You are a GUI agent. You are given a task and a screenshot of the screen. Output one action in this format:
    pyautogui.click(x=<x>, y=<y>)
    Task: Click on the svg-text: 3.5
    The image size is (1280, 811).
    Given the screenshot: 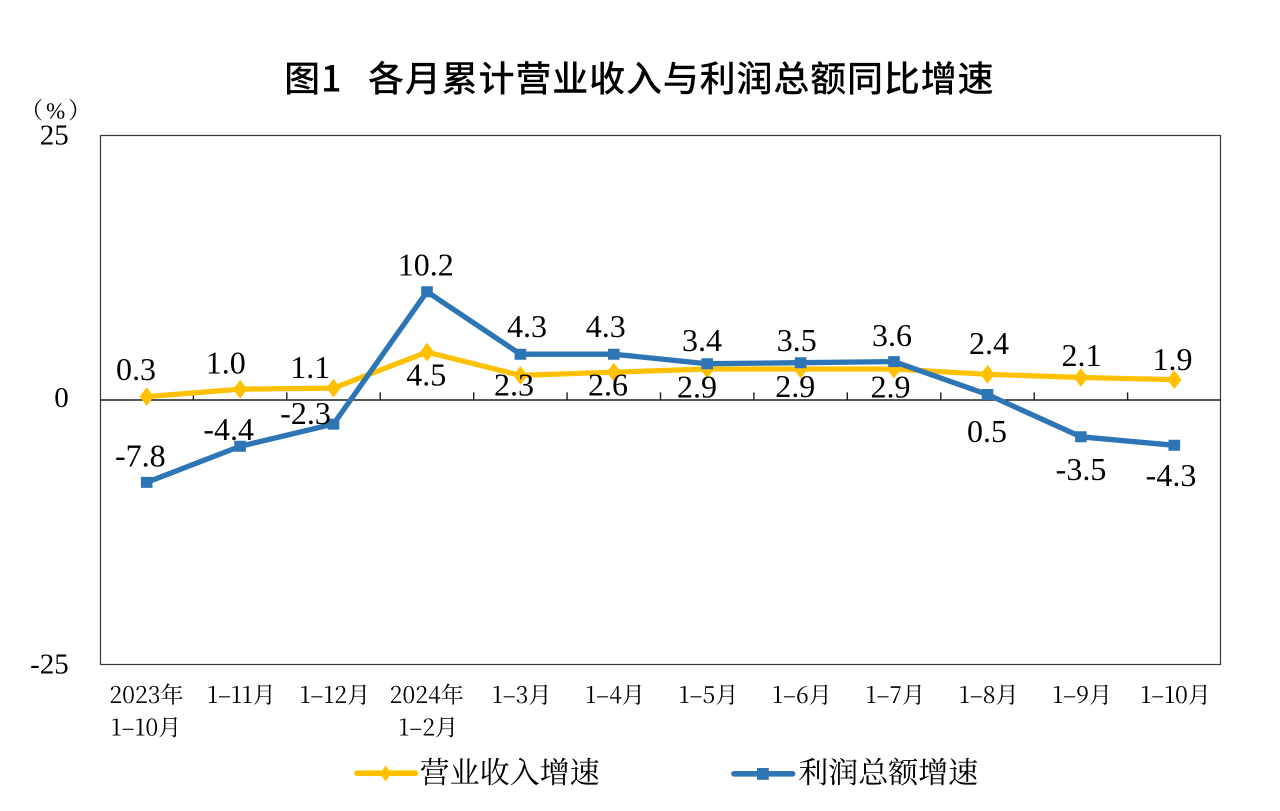 What is the action you would take?
    pyautogui.click(x=797, y=340)
    